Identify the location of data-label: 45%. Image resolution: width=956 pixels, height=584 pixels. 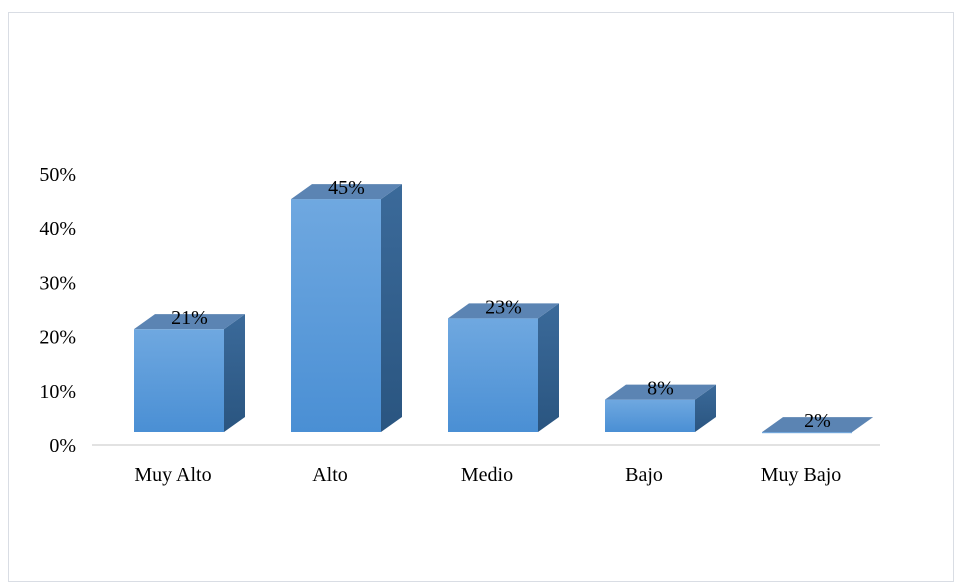
(346, 188).